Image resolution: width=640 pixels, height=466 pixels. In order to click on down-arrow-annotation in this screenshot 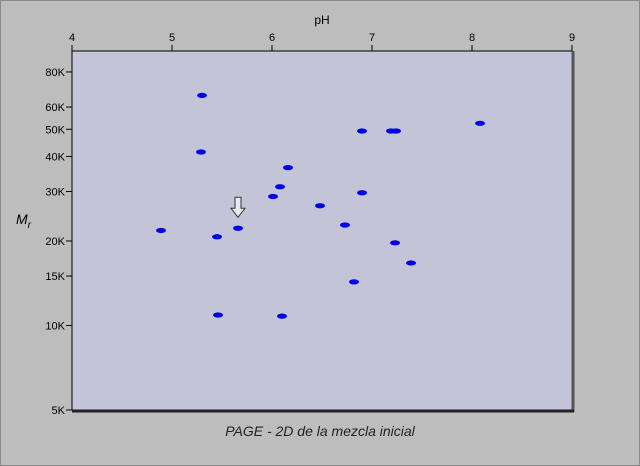, I will do `click(238, 207)`.